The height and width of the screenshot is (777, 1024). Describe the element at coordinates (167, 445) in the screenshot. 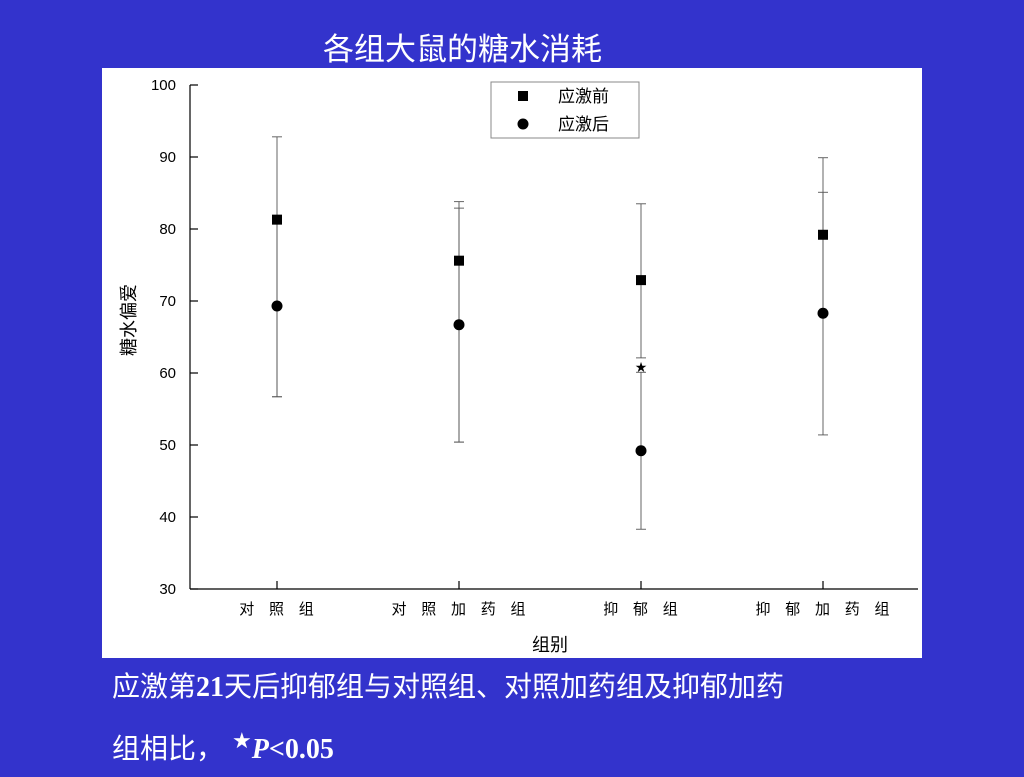

I see `y-tick-label: 50` at that location.